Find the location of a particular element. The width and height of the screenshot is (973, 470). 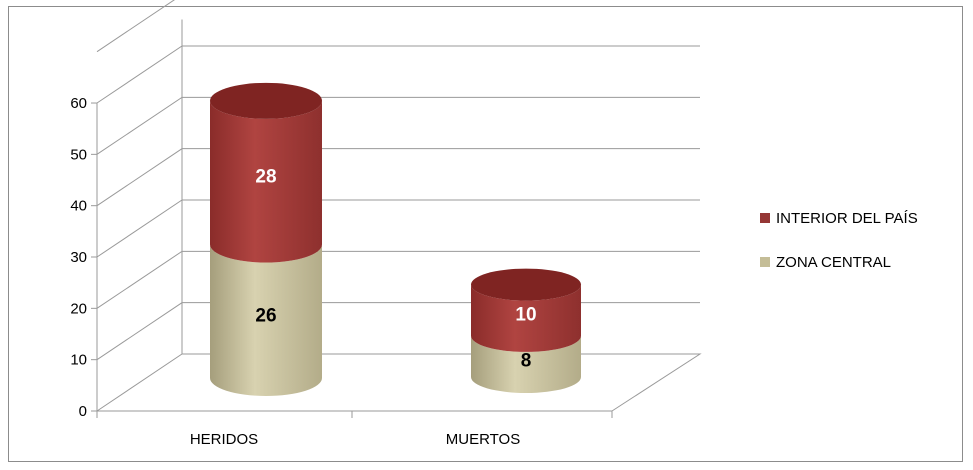

bar-interior-del-pa-s-heridos is located at coordinates (266, 181).